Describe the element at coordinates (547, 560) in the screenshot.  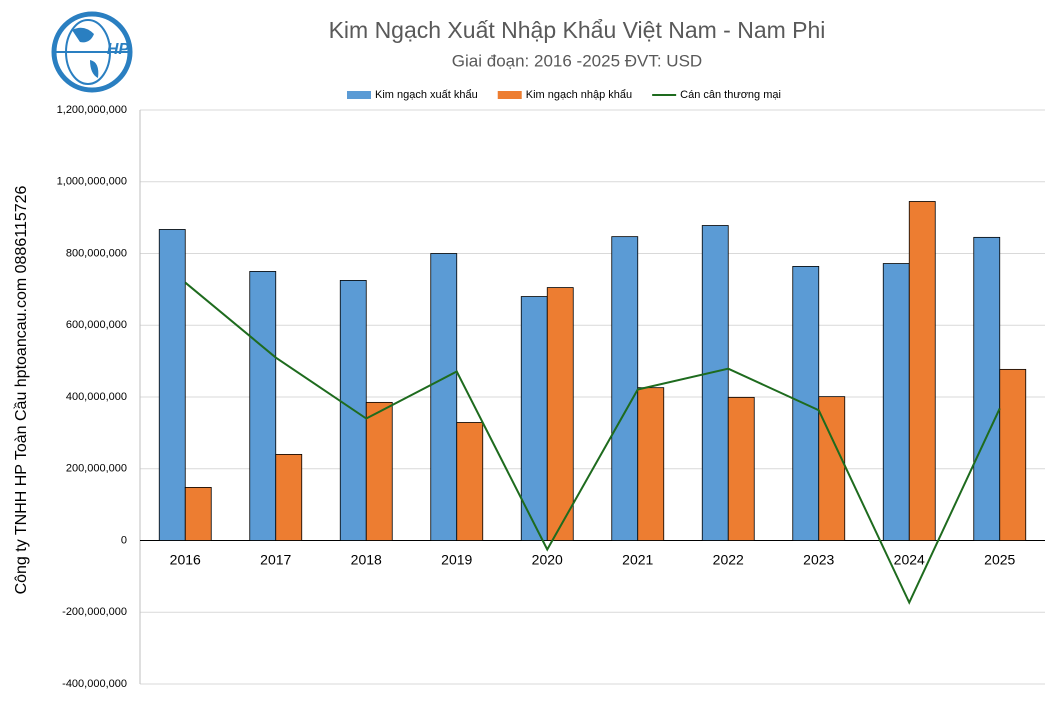
I see `x-tick-label: 2020` at that location.